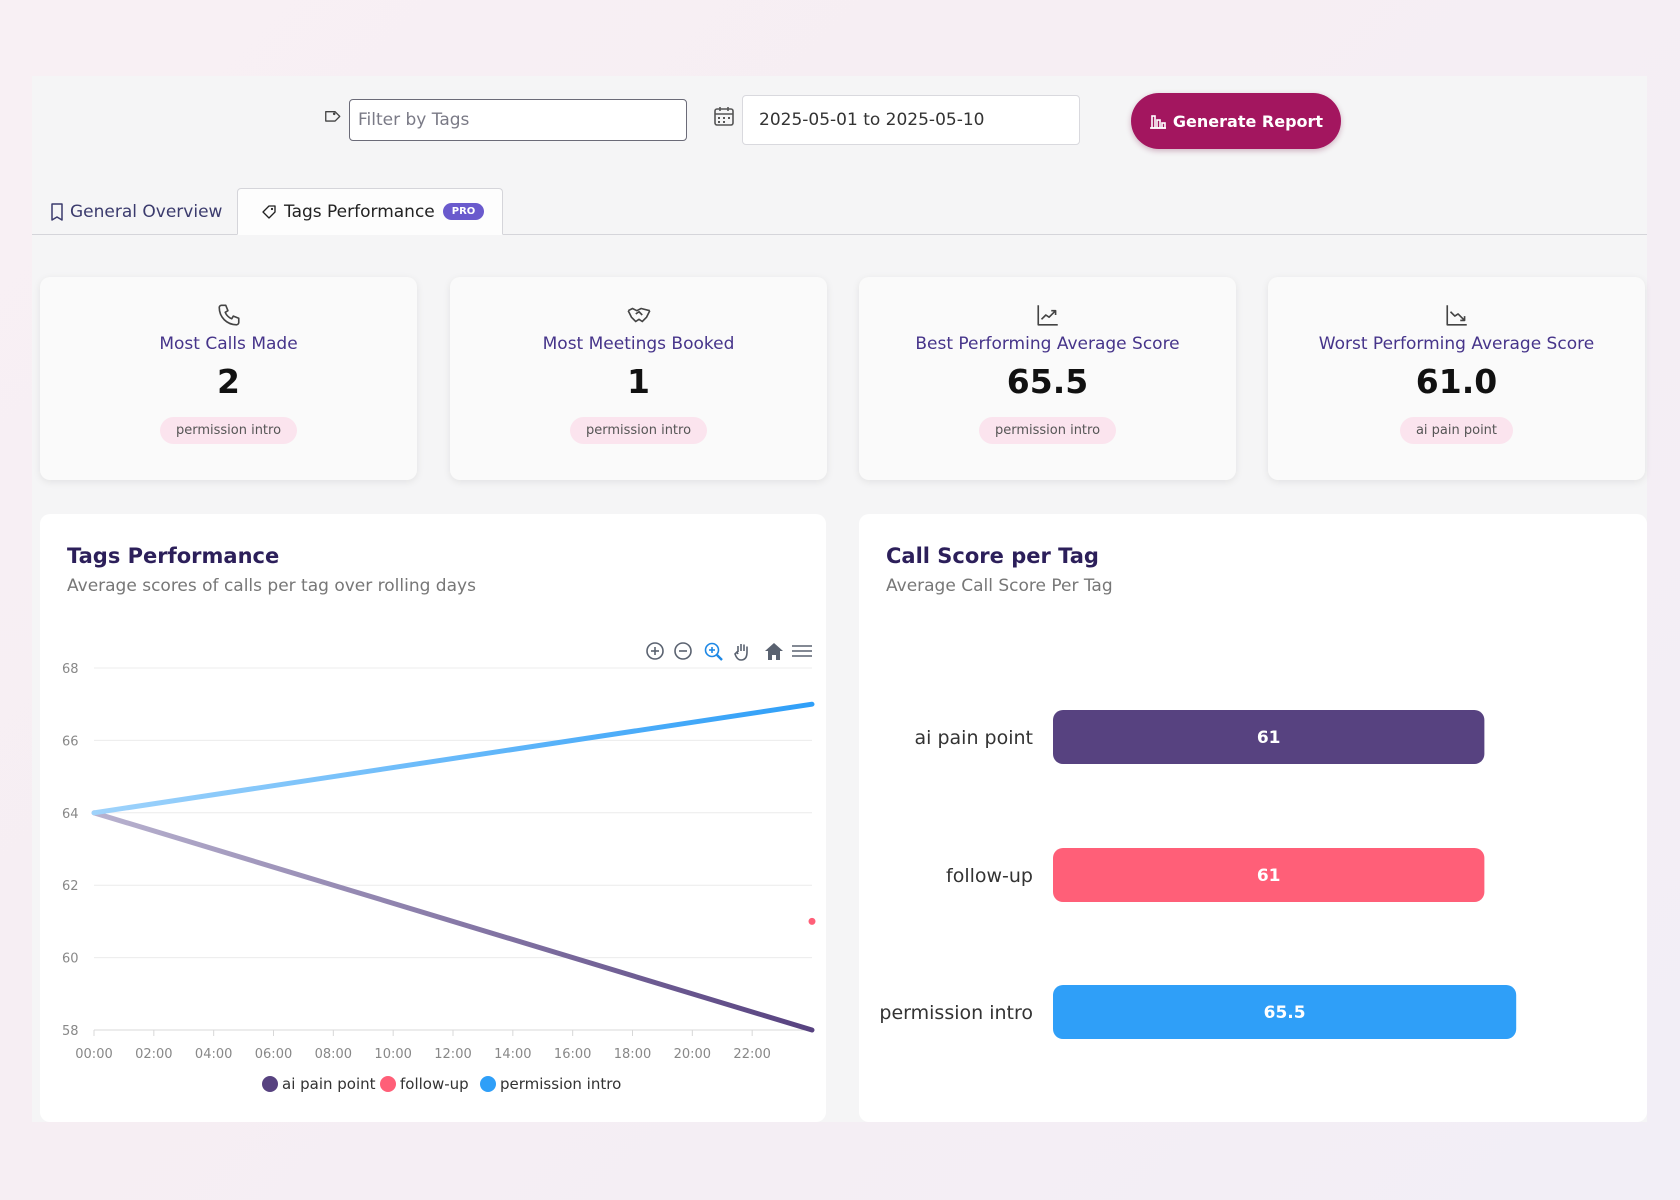 The width and height of the screenshot is (1680, 1200). Describe the element at coordinates (153, 1054) in the screenshot. I see `x-tick-label: 02:00` at that location.